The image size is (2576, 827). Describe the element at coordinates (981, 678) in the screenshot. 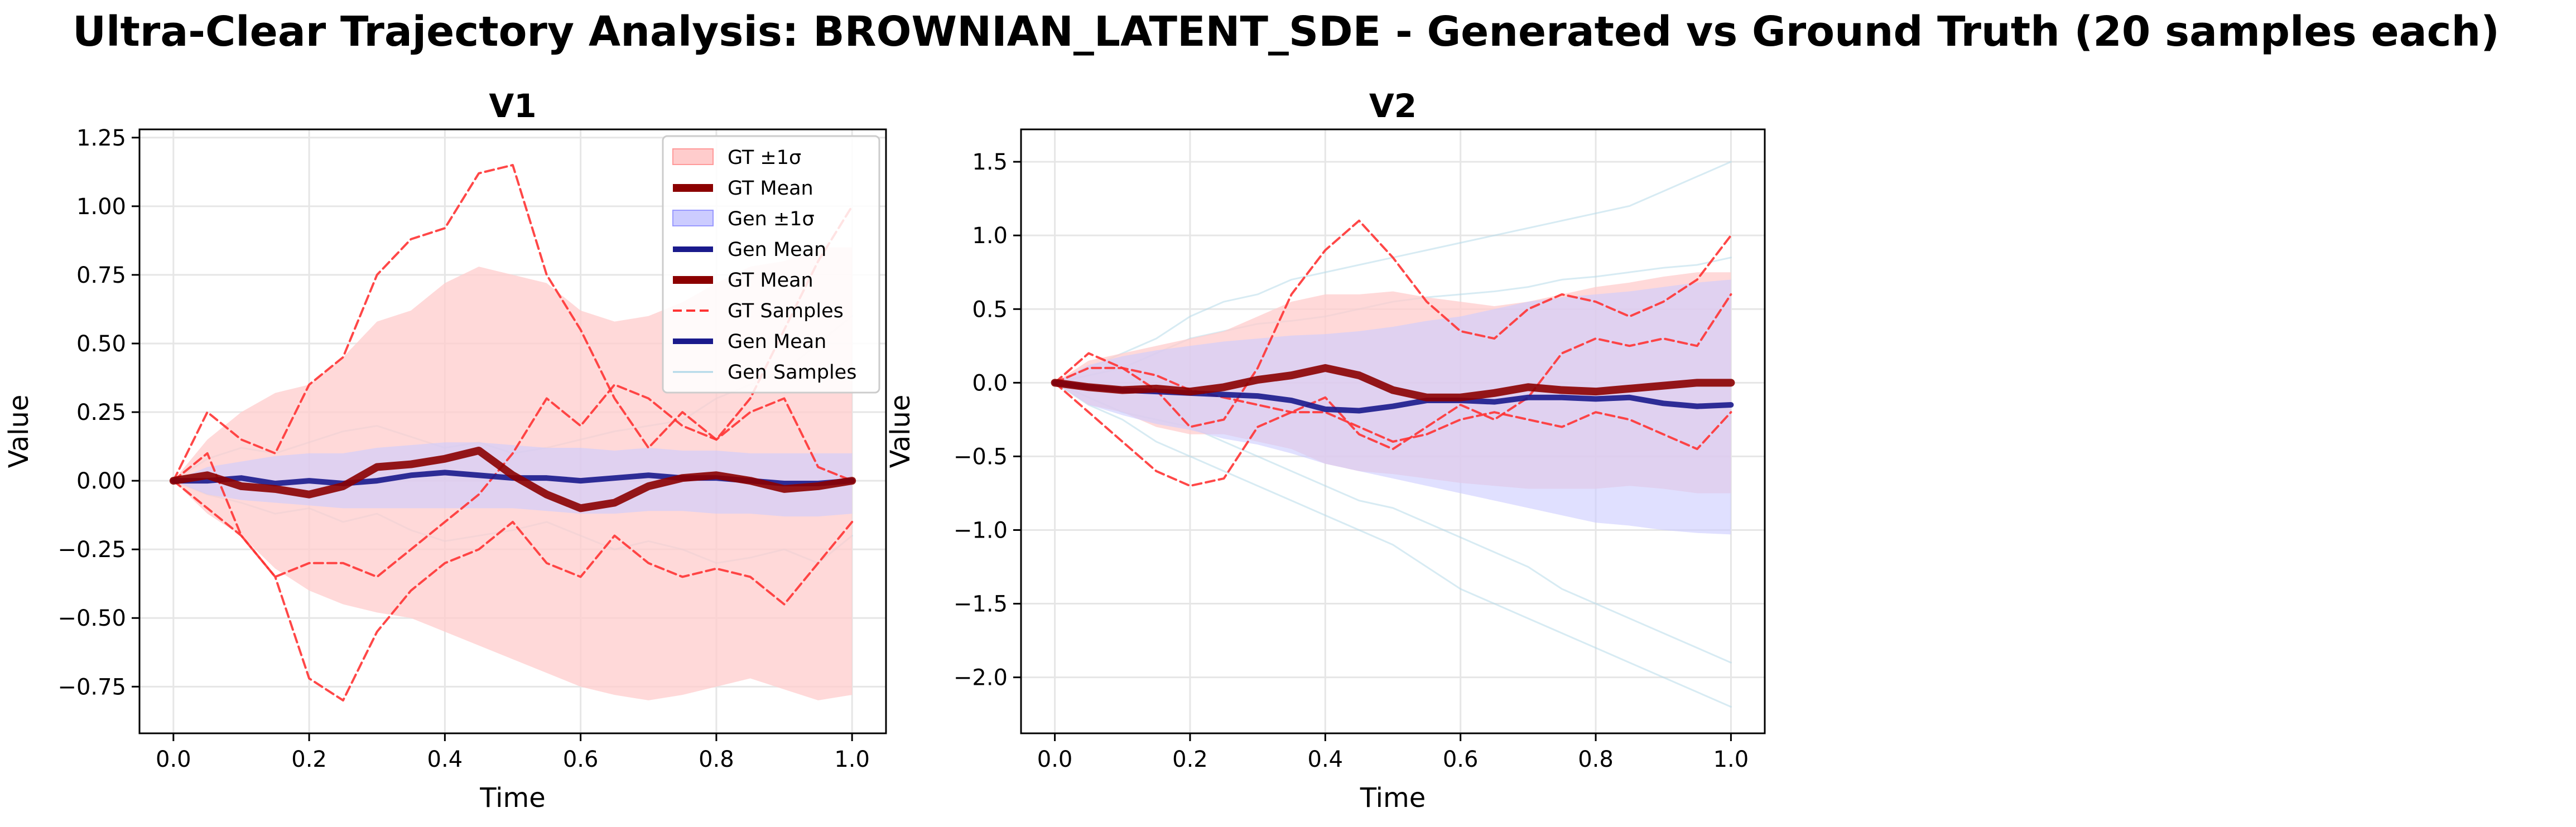

I see `y-tick-label: −2.0` at that location.